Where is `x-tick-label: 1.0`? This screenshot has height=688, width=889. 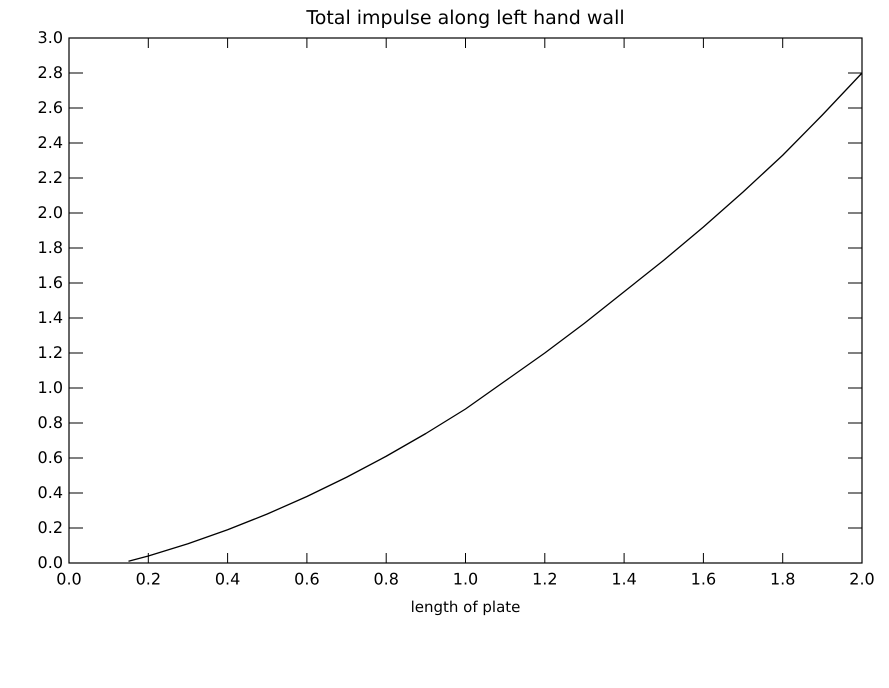
x-tick-label: 1.0 is located at coordinates (465, 578).